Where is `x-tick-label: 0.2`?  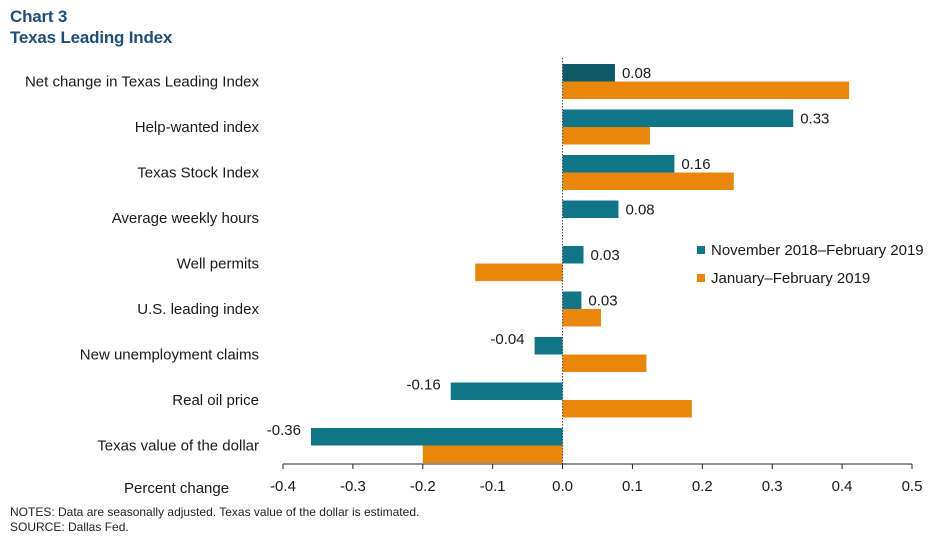 x-tick-label: 0.2 is located at coordinates (702, 486).